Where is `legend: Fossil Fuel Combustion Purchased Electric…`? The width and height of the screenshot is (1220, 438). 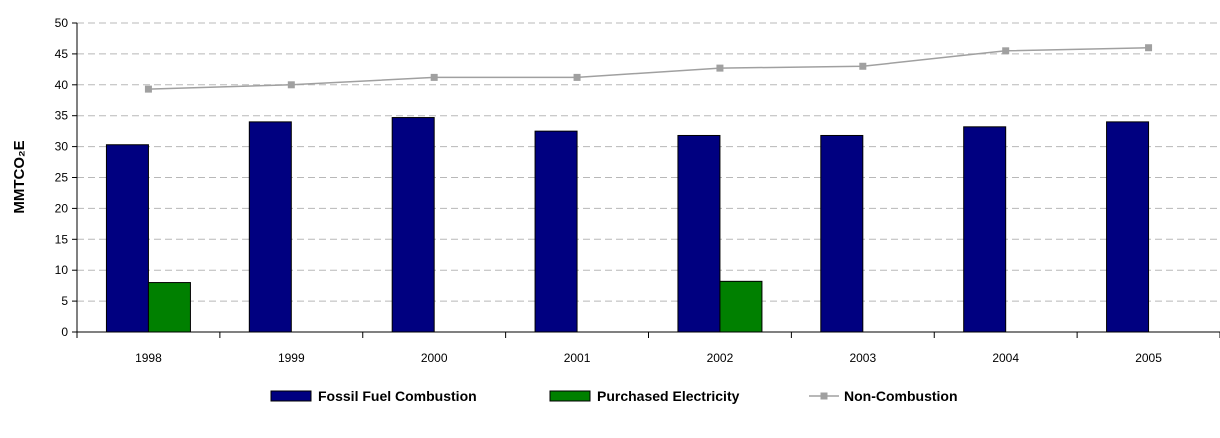 legend: Fossil Fuel Combustion Purchased Electric… is located at coordinates (614, 396).